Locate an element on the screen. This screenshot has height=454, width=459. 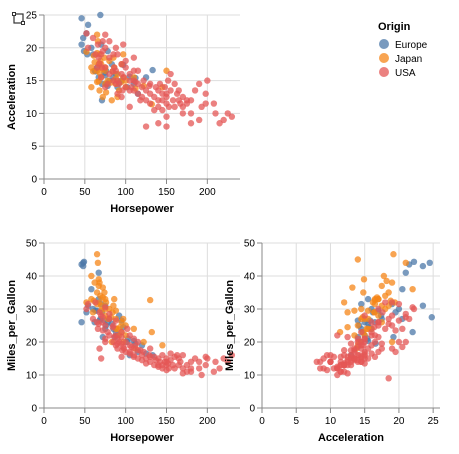
legend: Origin Europe Japan USA is located at coordinates (403, 50).